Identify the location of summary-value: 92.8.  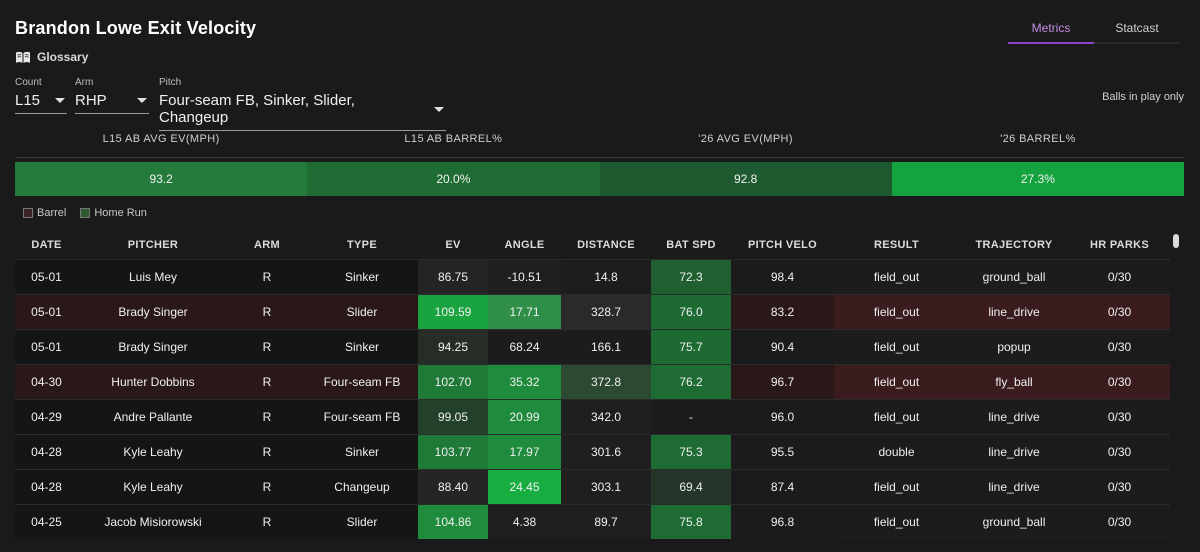
(745, 179).